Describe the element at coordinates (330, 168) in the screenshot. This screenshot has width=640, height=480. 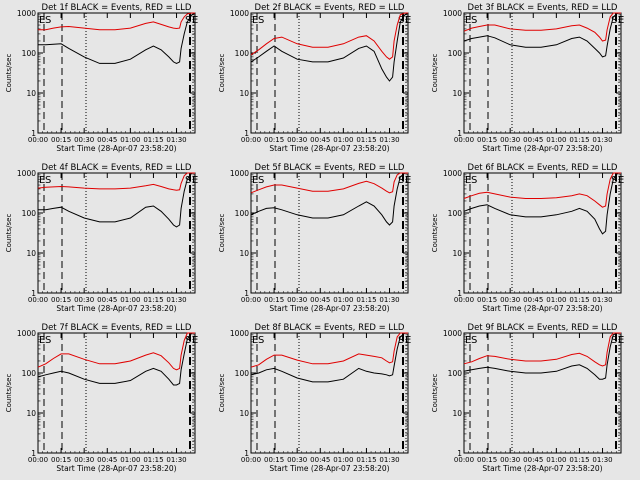
I see `panel-title: Det 5f BLACK = Events, RED = LLD` at that location.